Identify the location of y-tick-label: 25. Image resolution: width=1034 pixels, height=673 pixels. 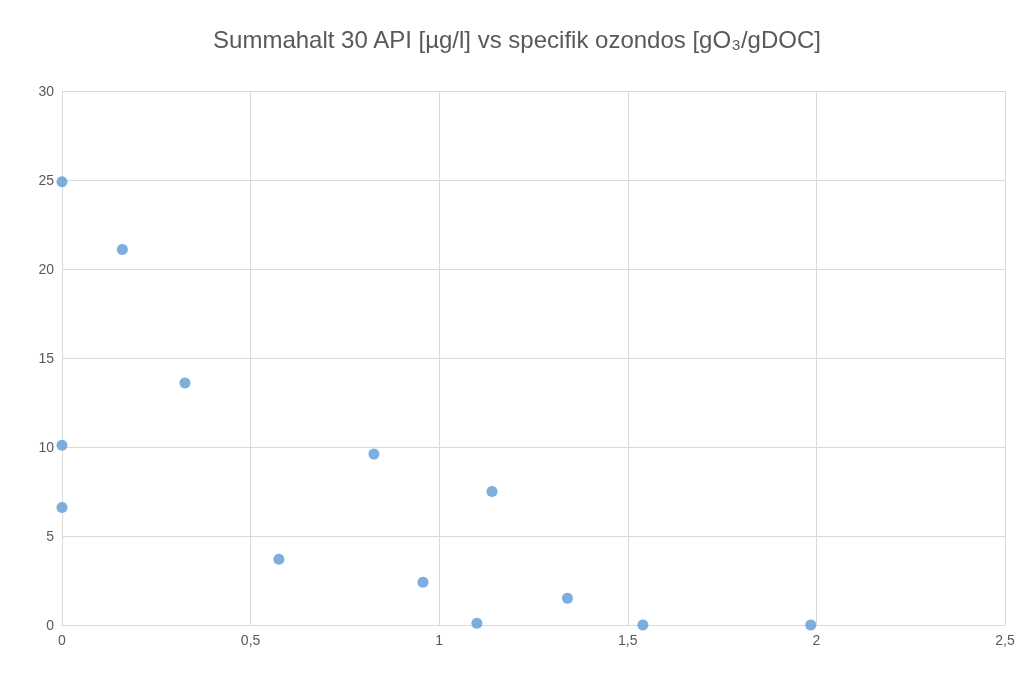
(46, 180).